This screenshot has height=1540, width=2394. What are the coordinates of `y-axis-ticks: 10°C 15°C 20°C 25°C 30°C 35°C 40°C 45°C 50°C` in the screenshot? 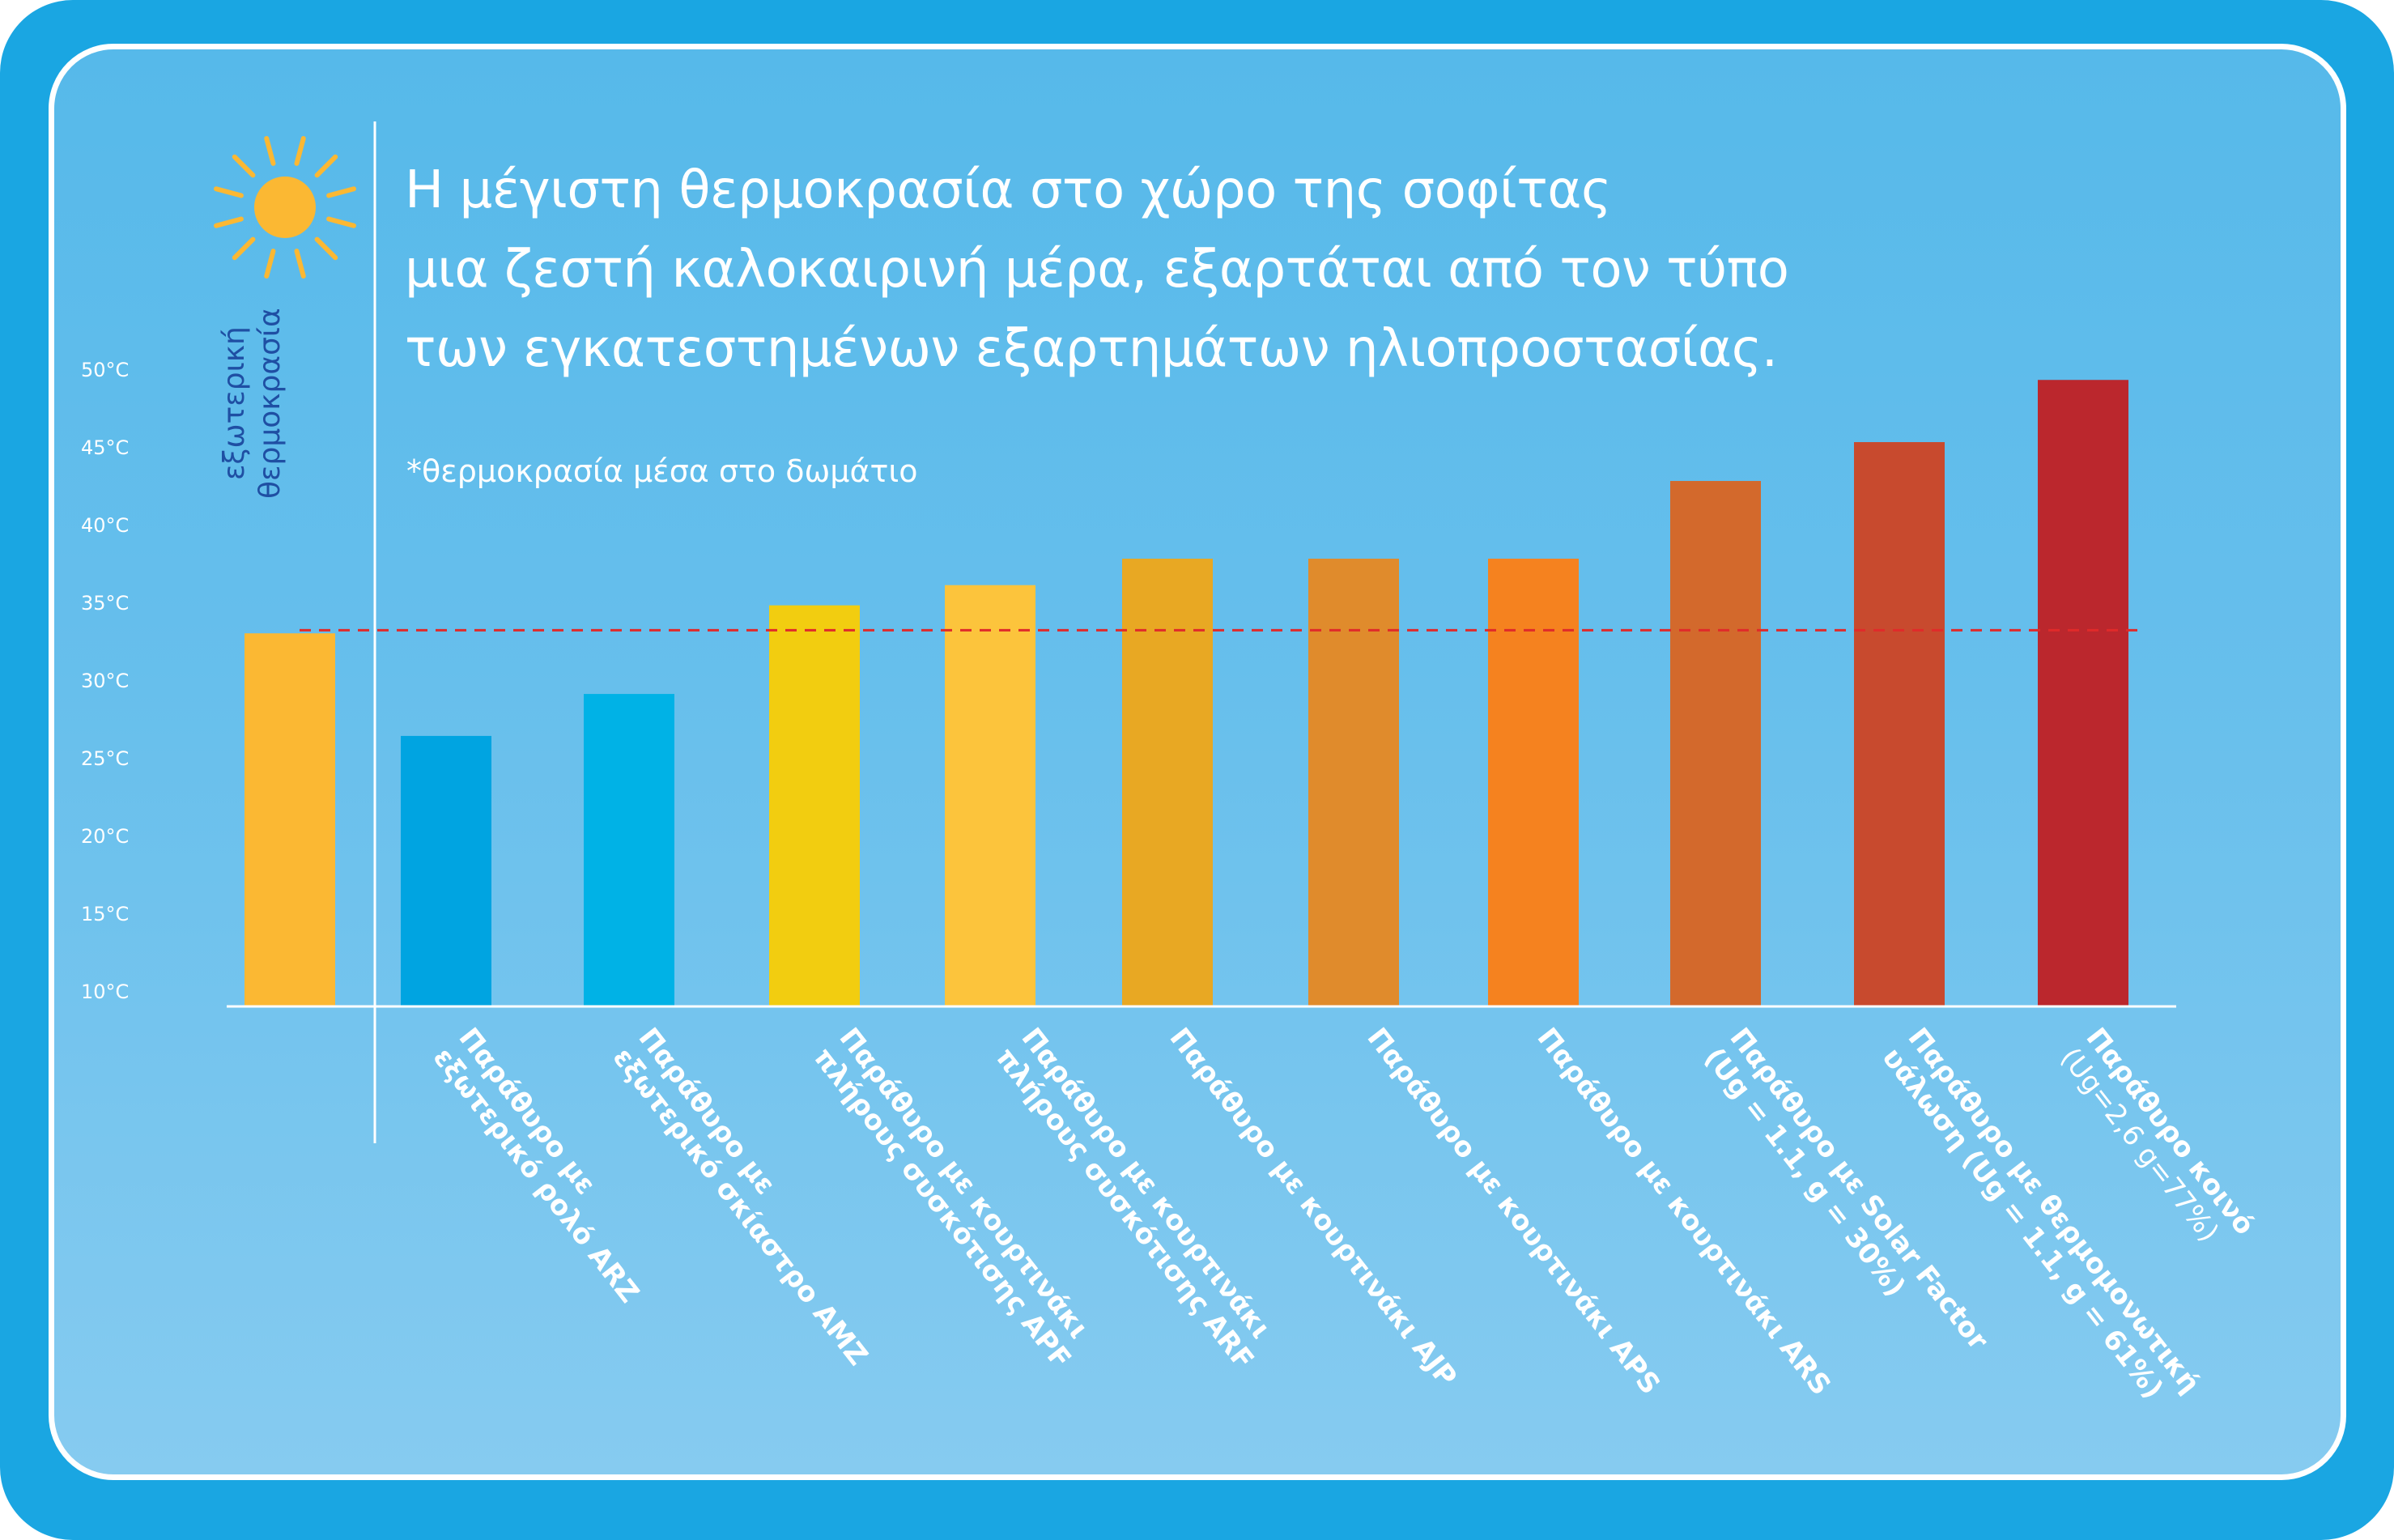 It's located at (105, 681).